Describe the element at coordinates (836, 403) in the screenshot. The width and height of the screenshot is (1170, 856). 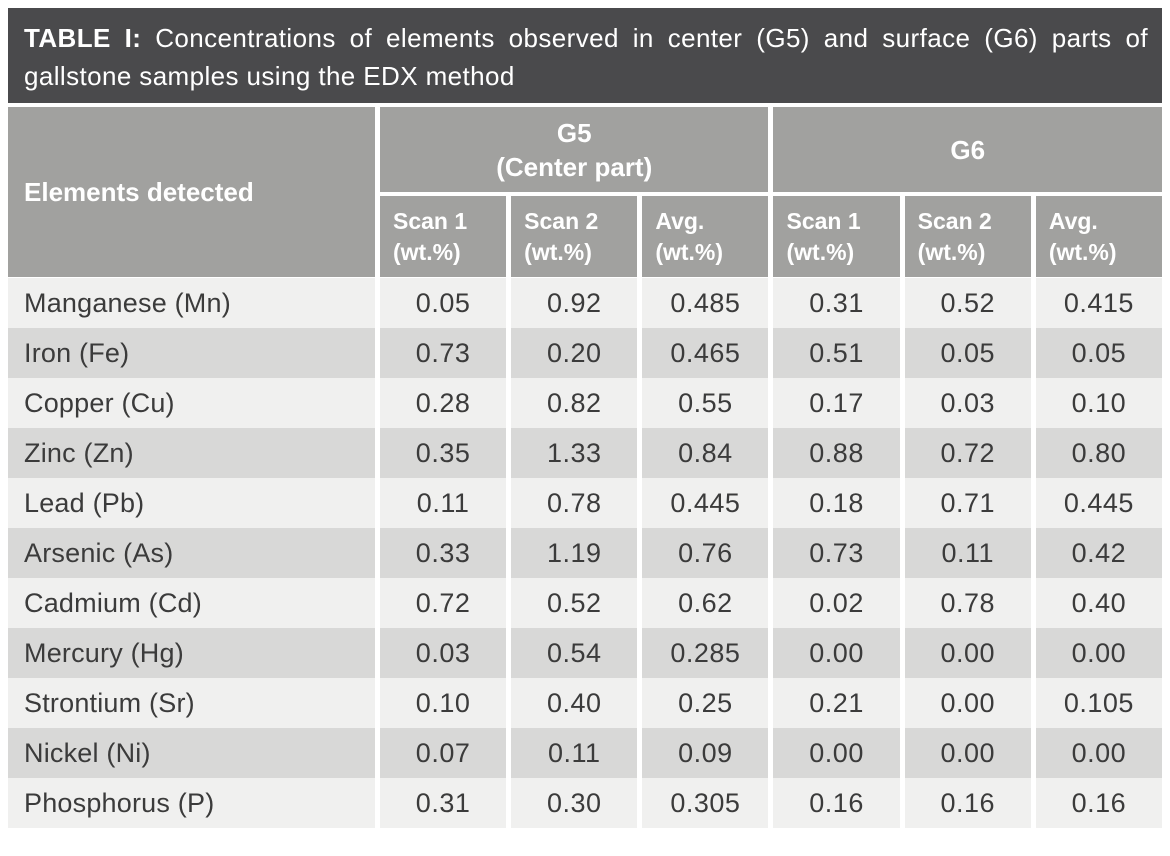
I see `value-cell: 0.17` at that location.